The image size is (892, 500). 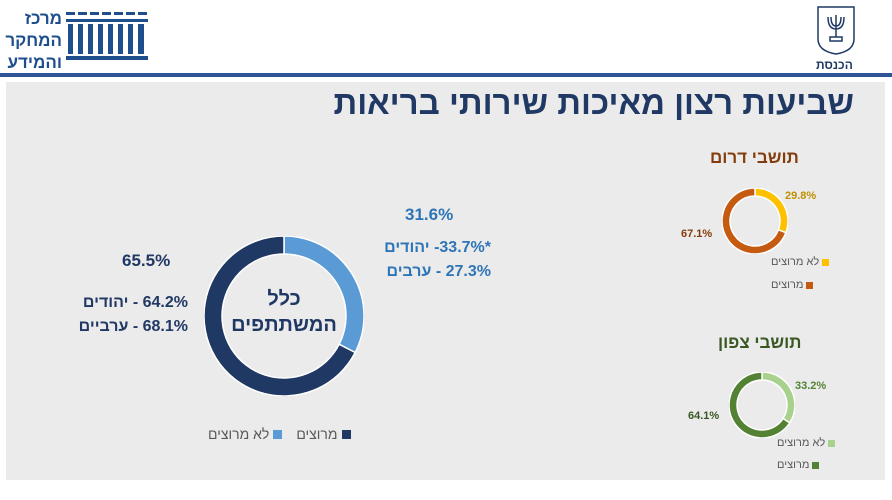 I want to click on south-title: תושבי דרום, so click(x=754, y=157).